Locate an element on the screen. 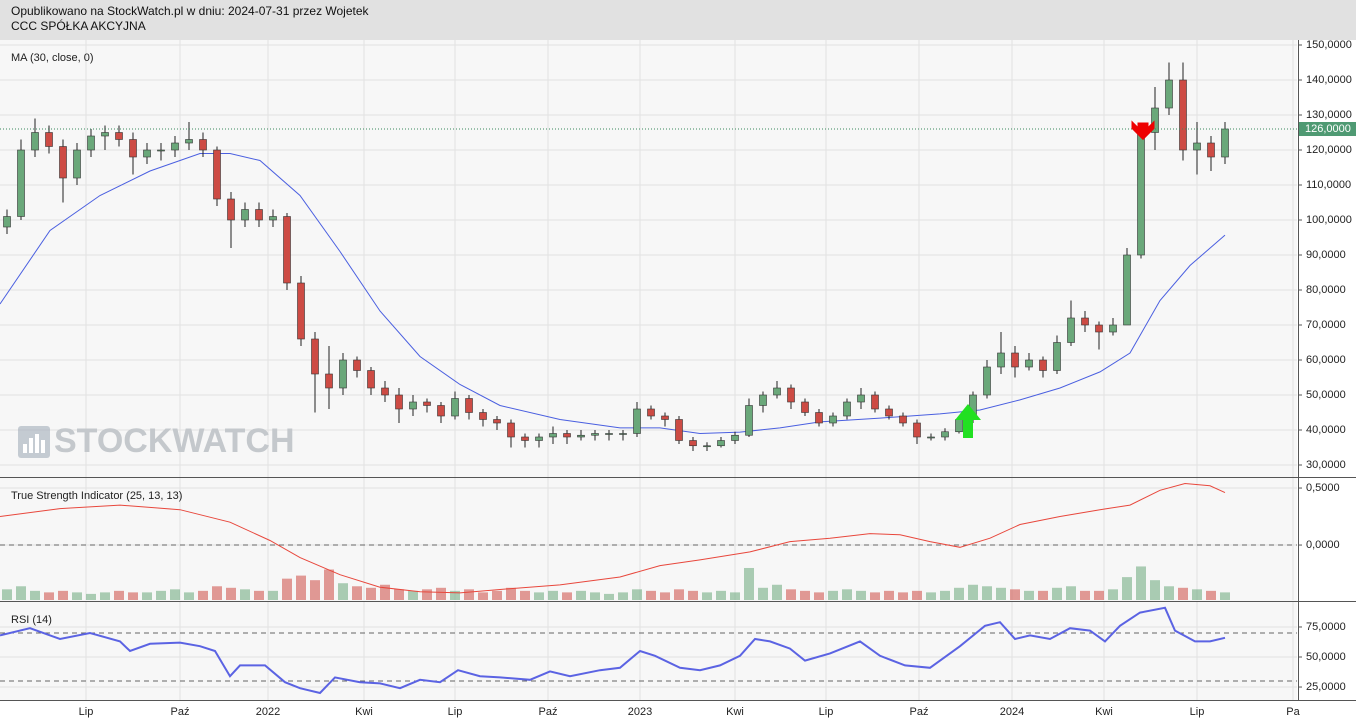 The width and height of the screenshot is (1356, 720). panel-title: MA (30, close, 0) is located at coordinates (52, 58).